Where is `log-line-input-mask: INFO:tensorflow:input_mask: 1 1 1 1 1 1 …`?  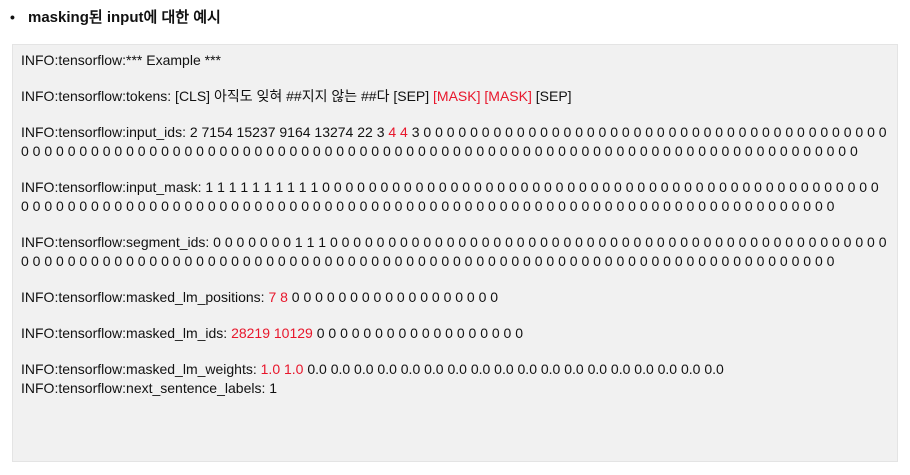 log-line-input-mask: INFO:tensorflow:input_mask: 1 1 1 1 1 1 … is located at coordinates (452, 196).